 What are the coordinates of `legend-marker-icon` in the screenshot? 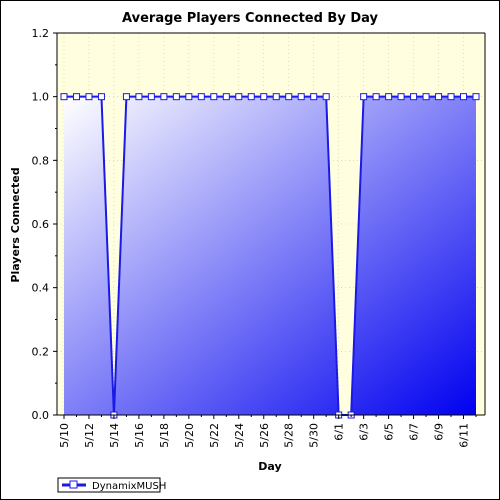 It's located at (73, 484).